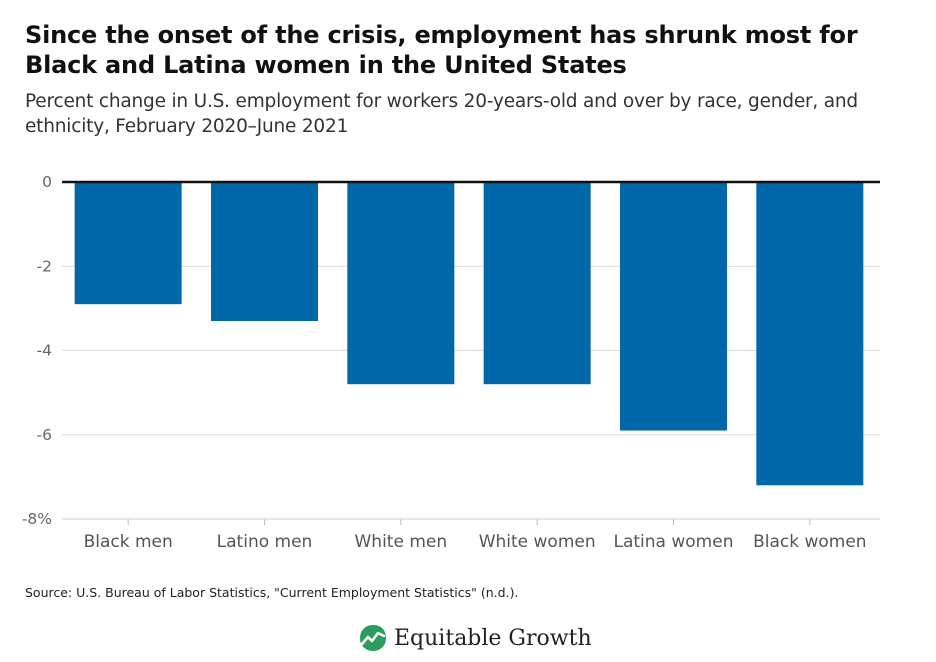  I want to click on y-tick-label: -6, so click(44, 435).